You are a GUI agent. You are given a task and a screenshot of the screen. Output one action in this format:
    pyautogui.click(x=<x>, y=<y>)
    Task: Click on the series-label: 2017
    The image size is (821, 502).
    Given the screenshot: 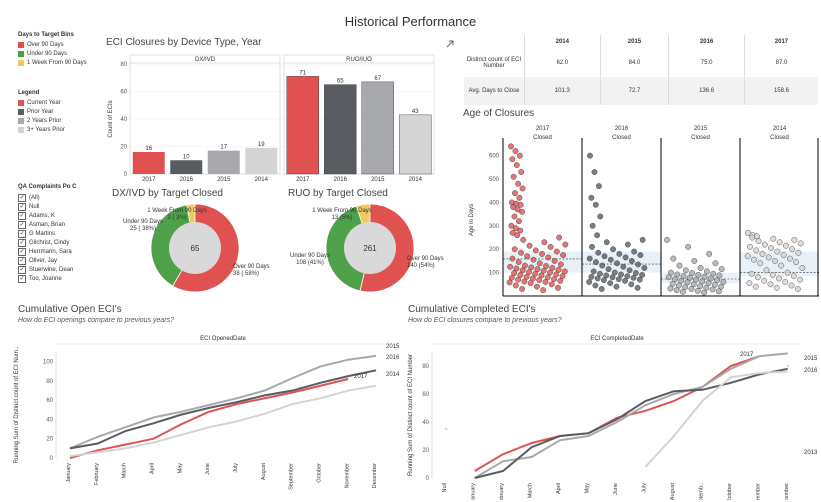 What is the action you would take?
    pyautogui.click(x=361, y=377)
    